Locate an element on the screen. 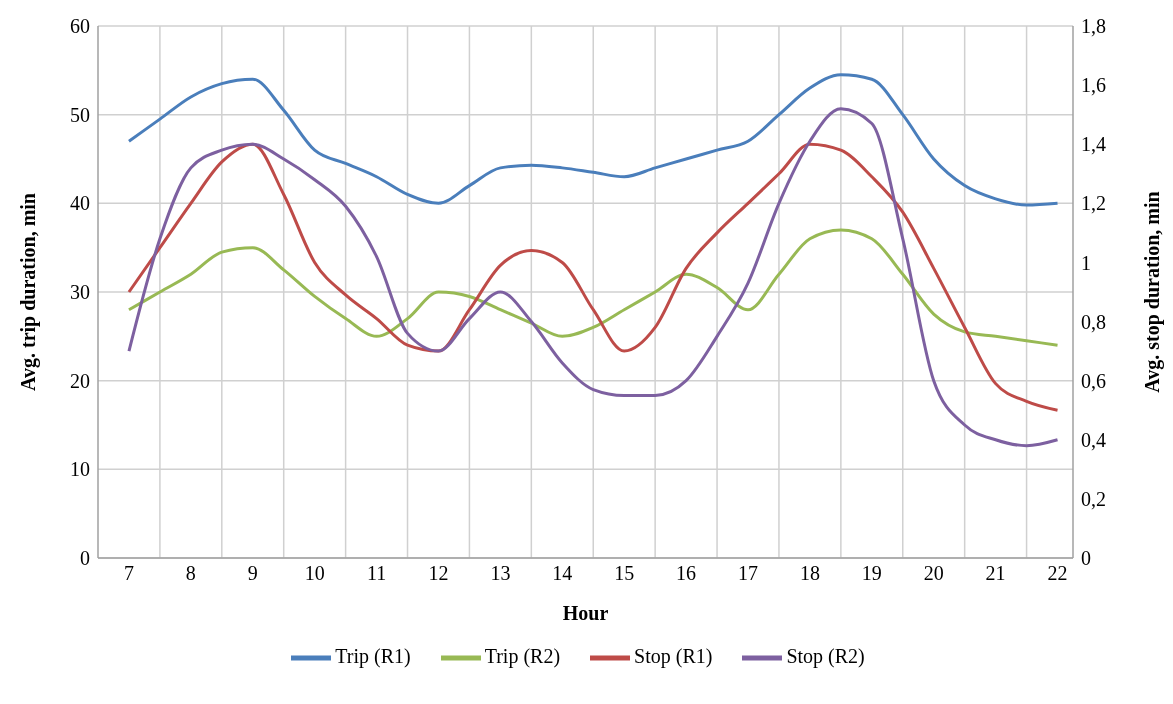 The width and height of the screenshot is (1173, 704). y2-axis-title: Avg. stop duration, min is located at coordinates (1153, 292).